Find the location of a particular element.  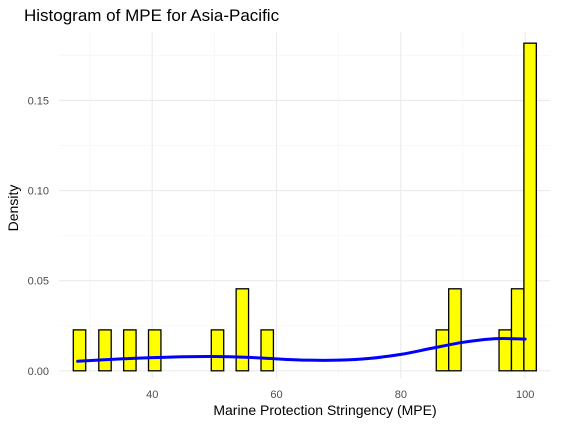

chart-title: Histogram of MPE for Asia-Pacific is located at coordinates (152, 15).